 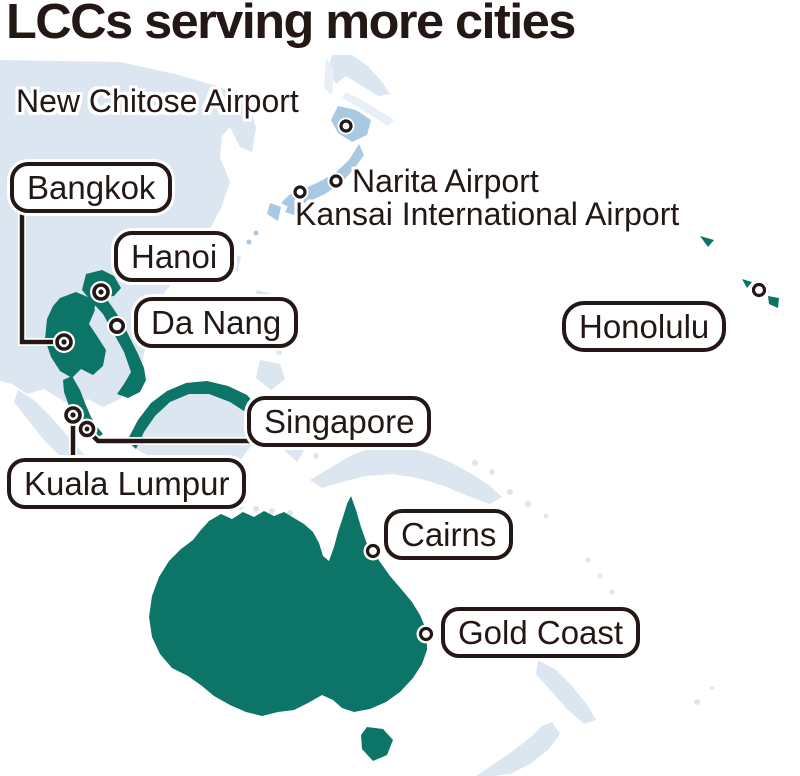 I want to click on cairns-marker, so click(x=373, y=551).